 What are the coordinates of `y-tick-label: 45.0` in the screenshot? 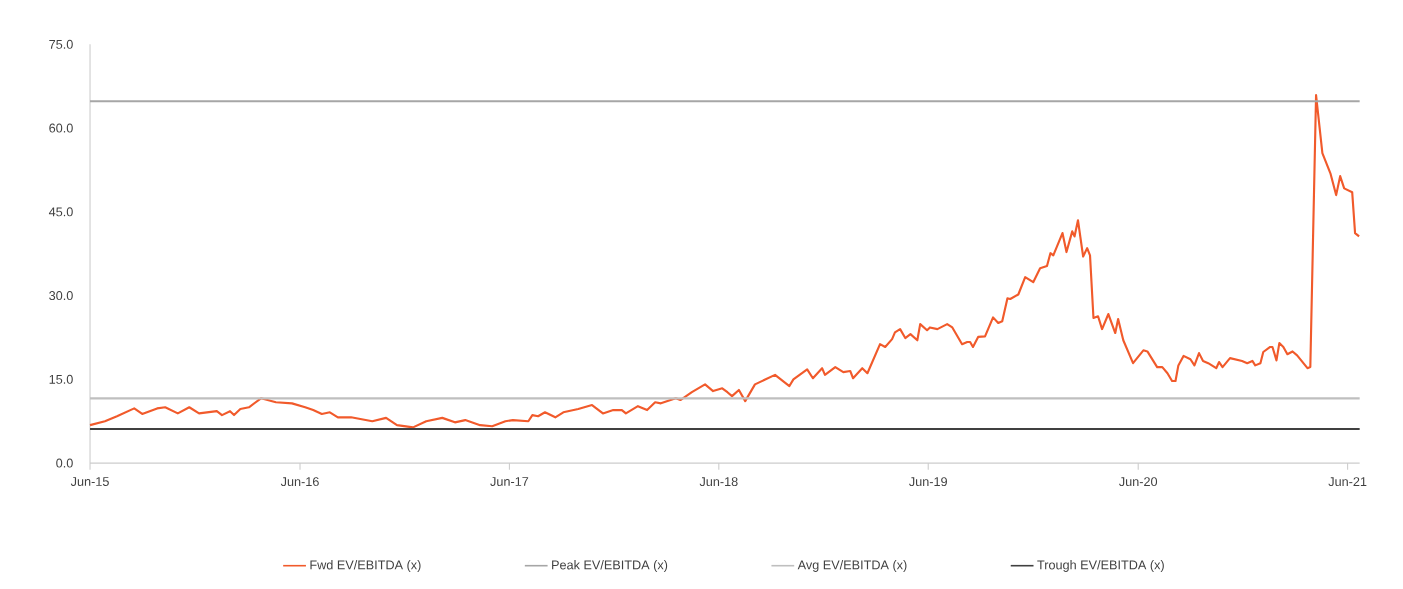 It's located at (60, 212).